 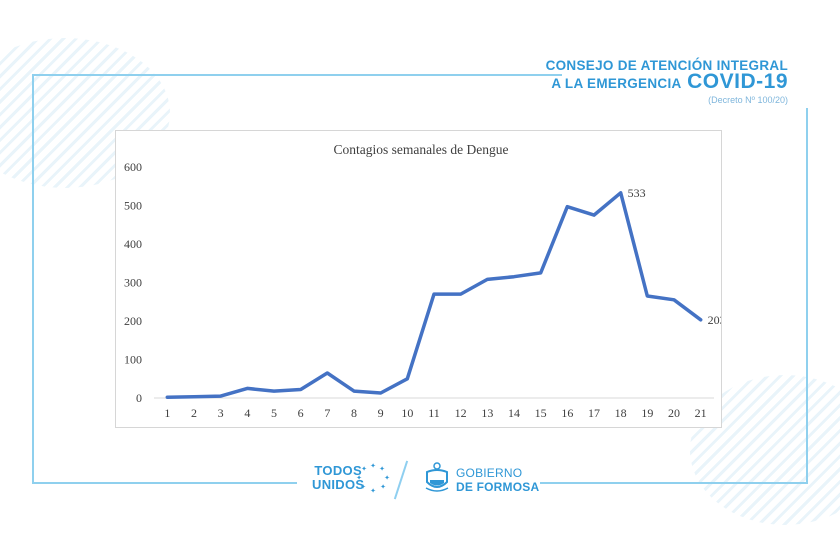 I want to click on y-tick-label: 200, so click(x=133, y=321).